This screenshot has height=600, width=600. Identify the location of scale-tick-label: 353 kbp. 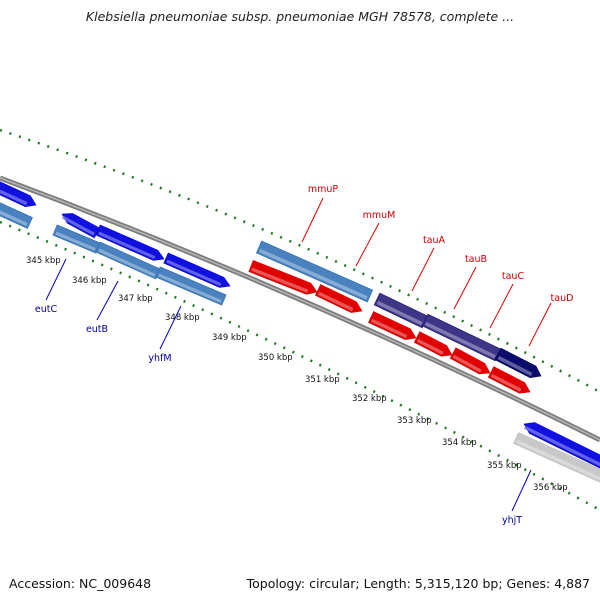
(414, 421).